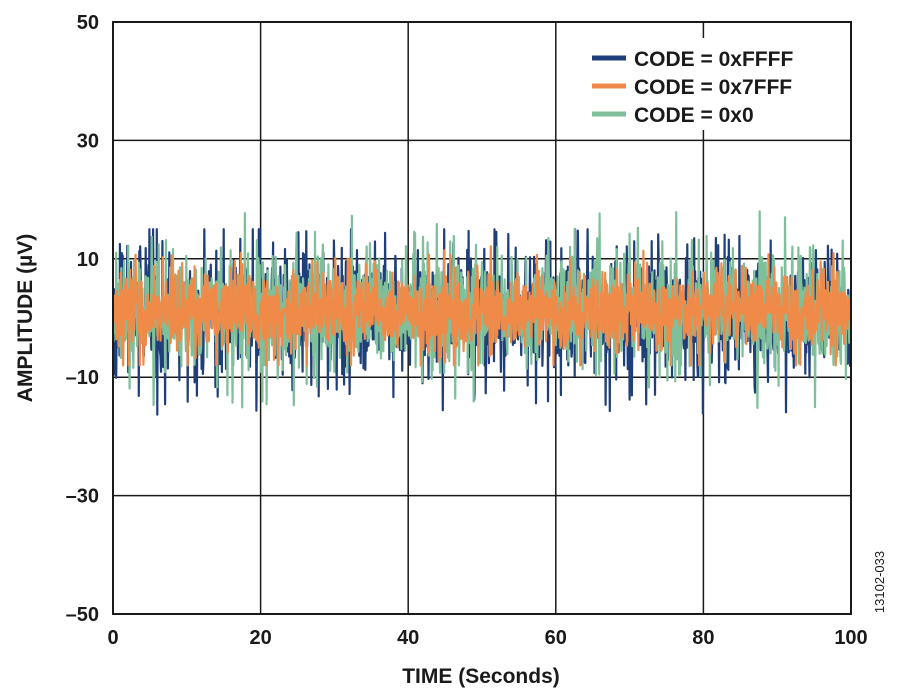 This screenshot has height=697, width=900. What do you see at coordinates (703, 638) in the screenshot?
I see `x-tick-label: 80` at bounding box center [703, 638].